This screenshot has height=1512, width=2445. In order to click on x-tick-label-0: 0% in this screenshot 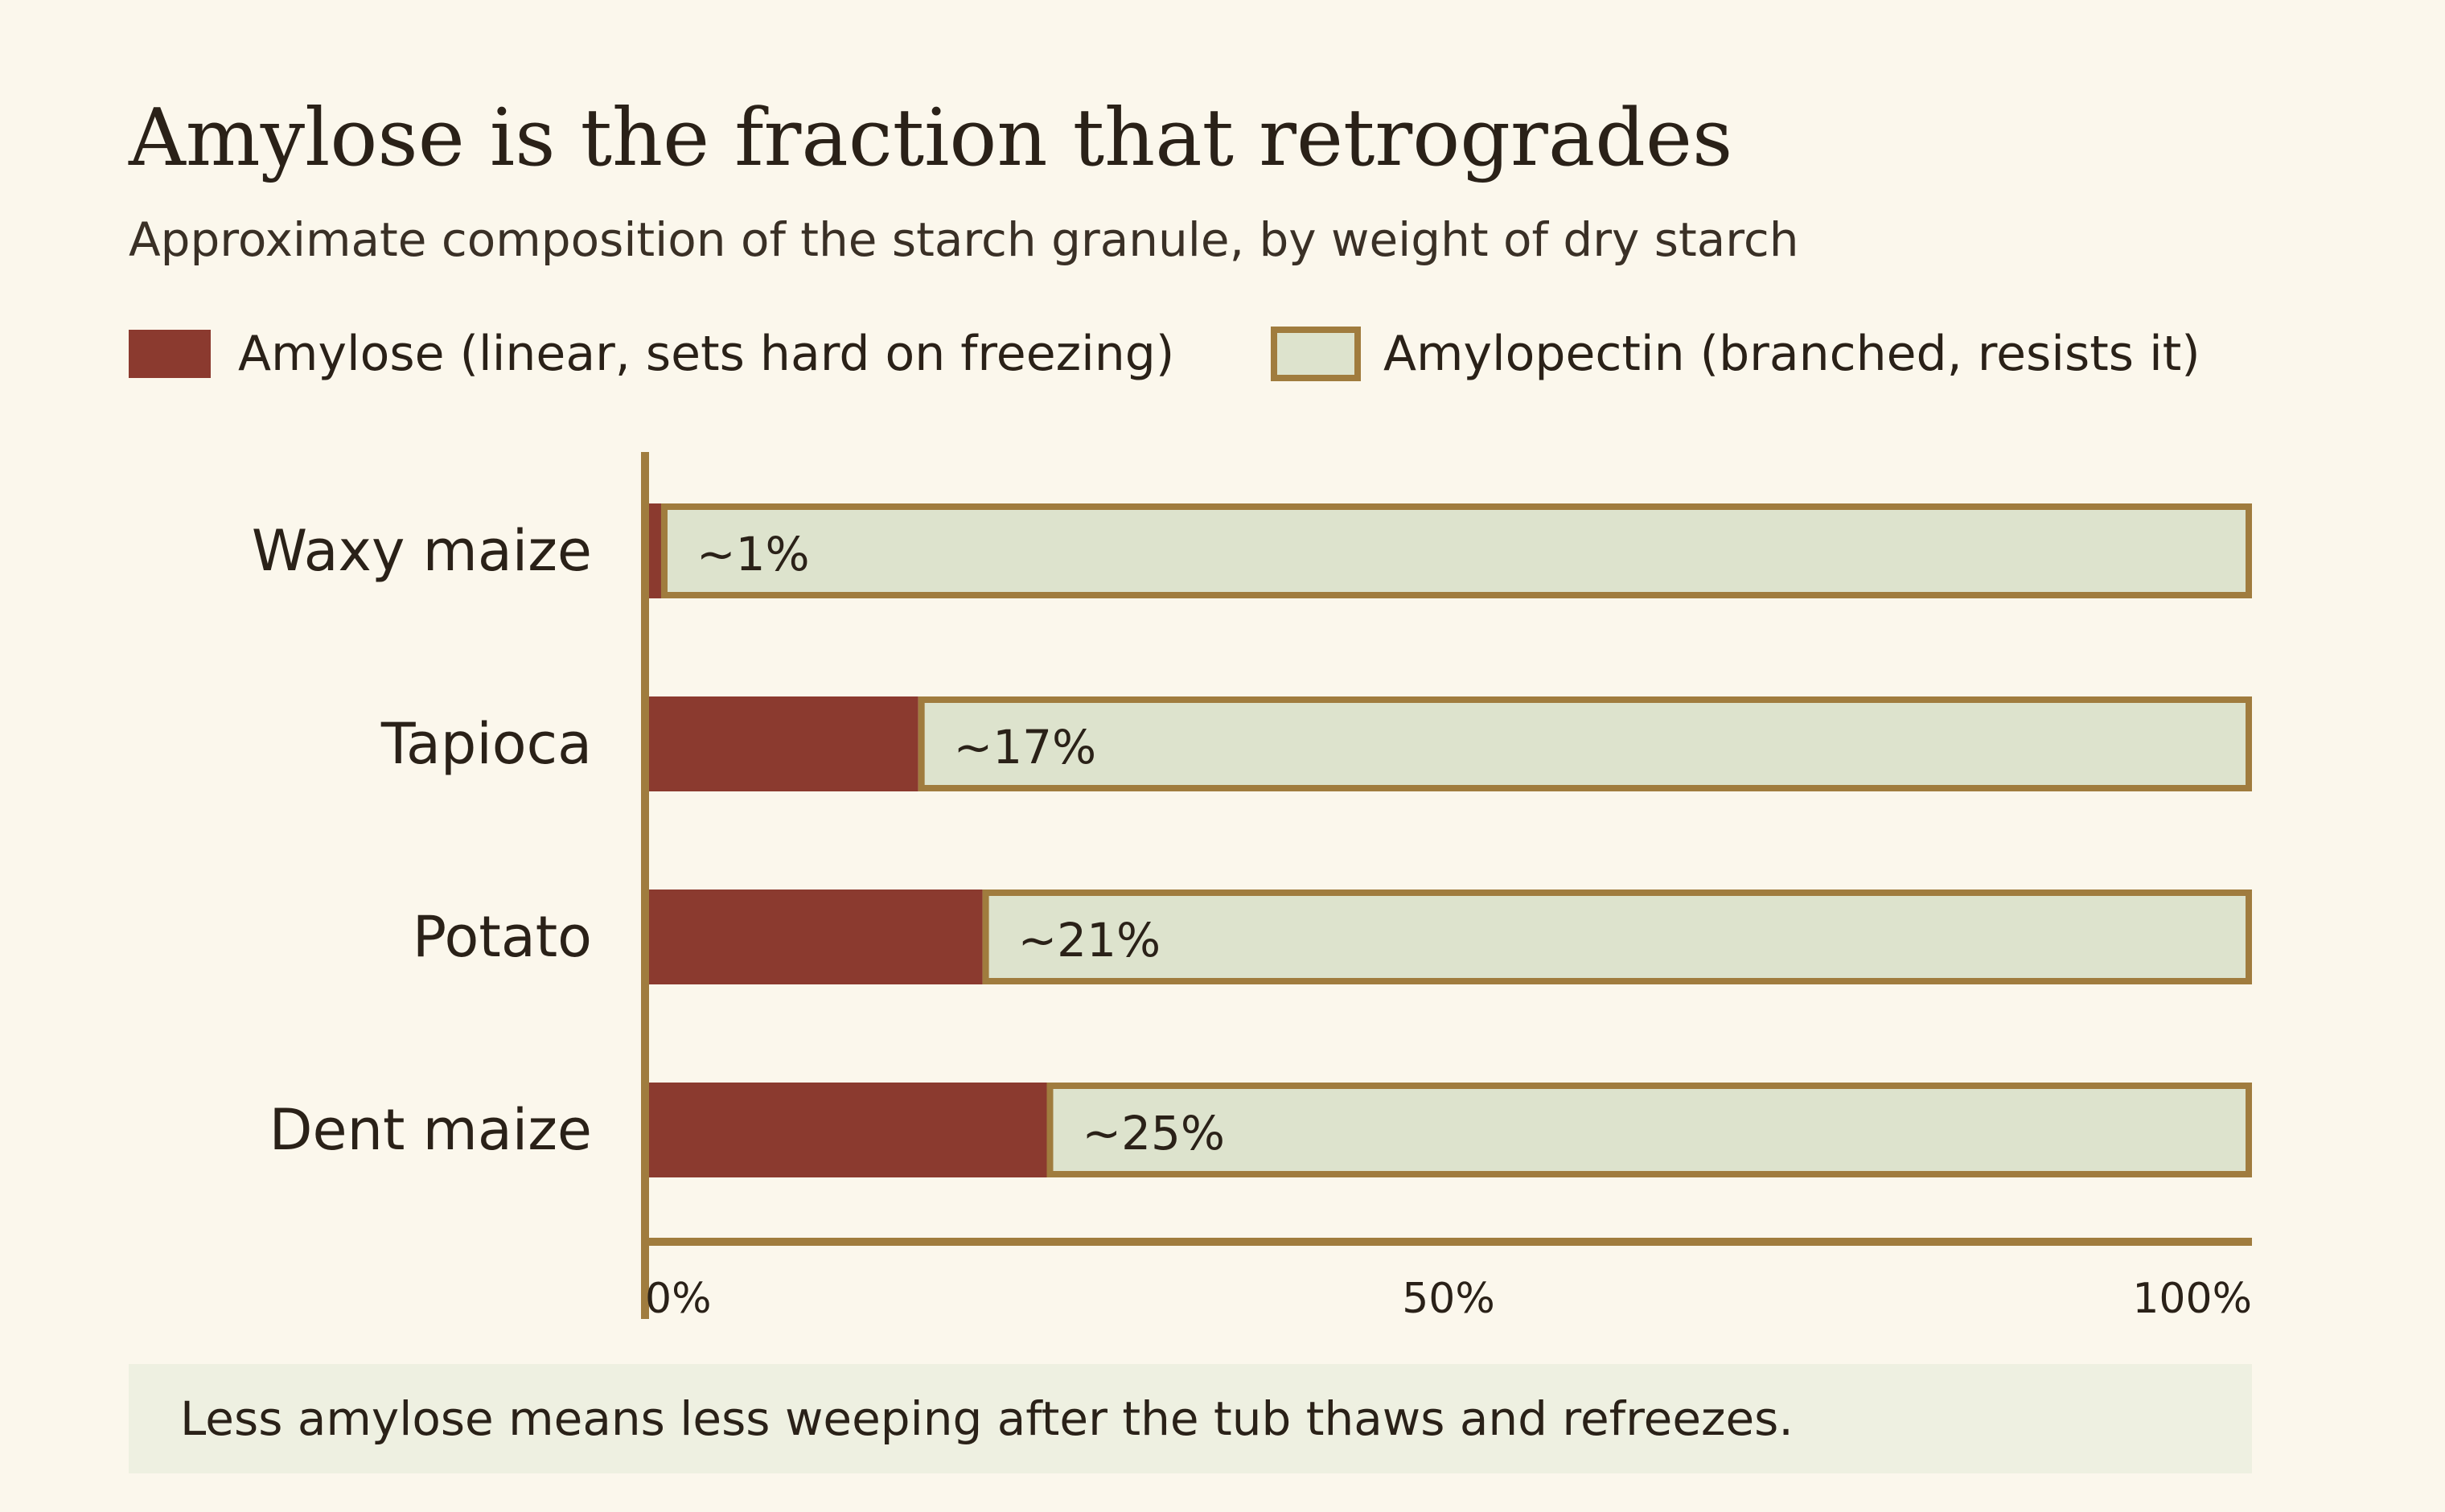, I will do `click(678, 1299)`.